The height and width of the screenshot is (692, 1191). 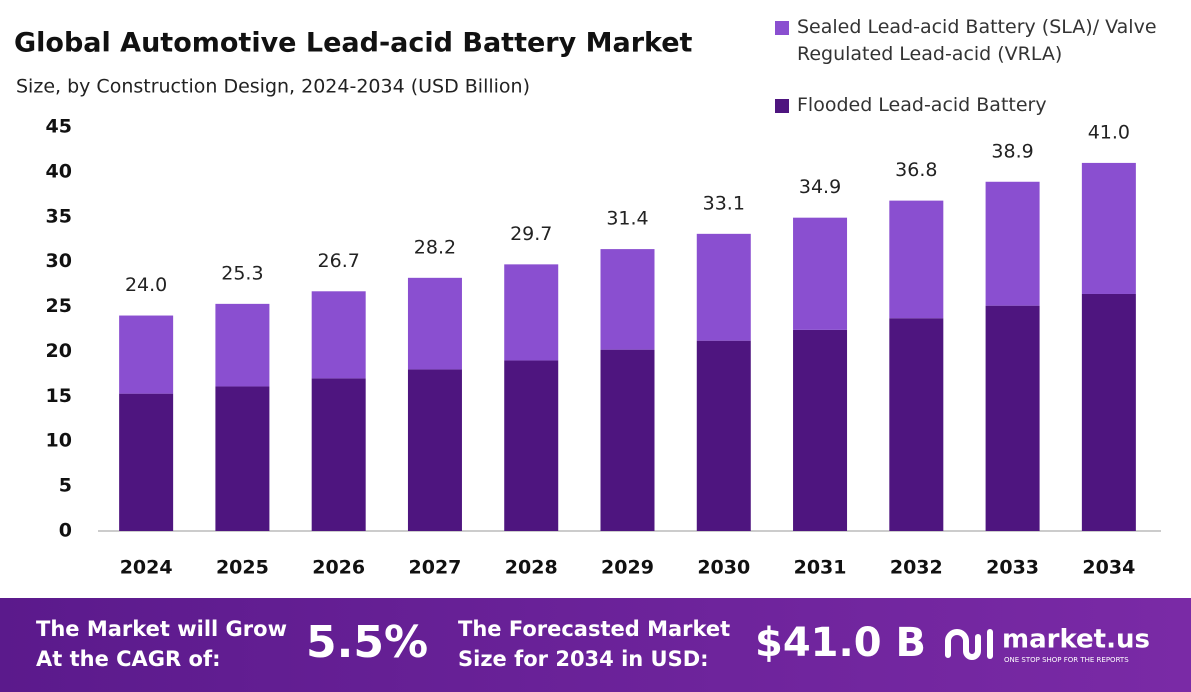 What do you see at coordinates (1012, 151) in the screenshot?
I see `total-label: 38.9` at bounding box center [1012, 151].